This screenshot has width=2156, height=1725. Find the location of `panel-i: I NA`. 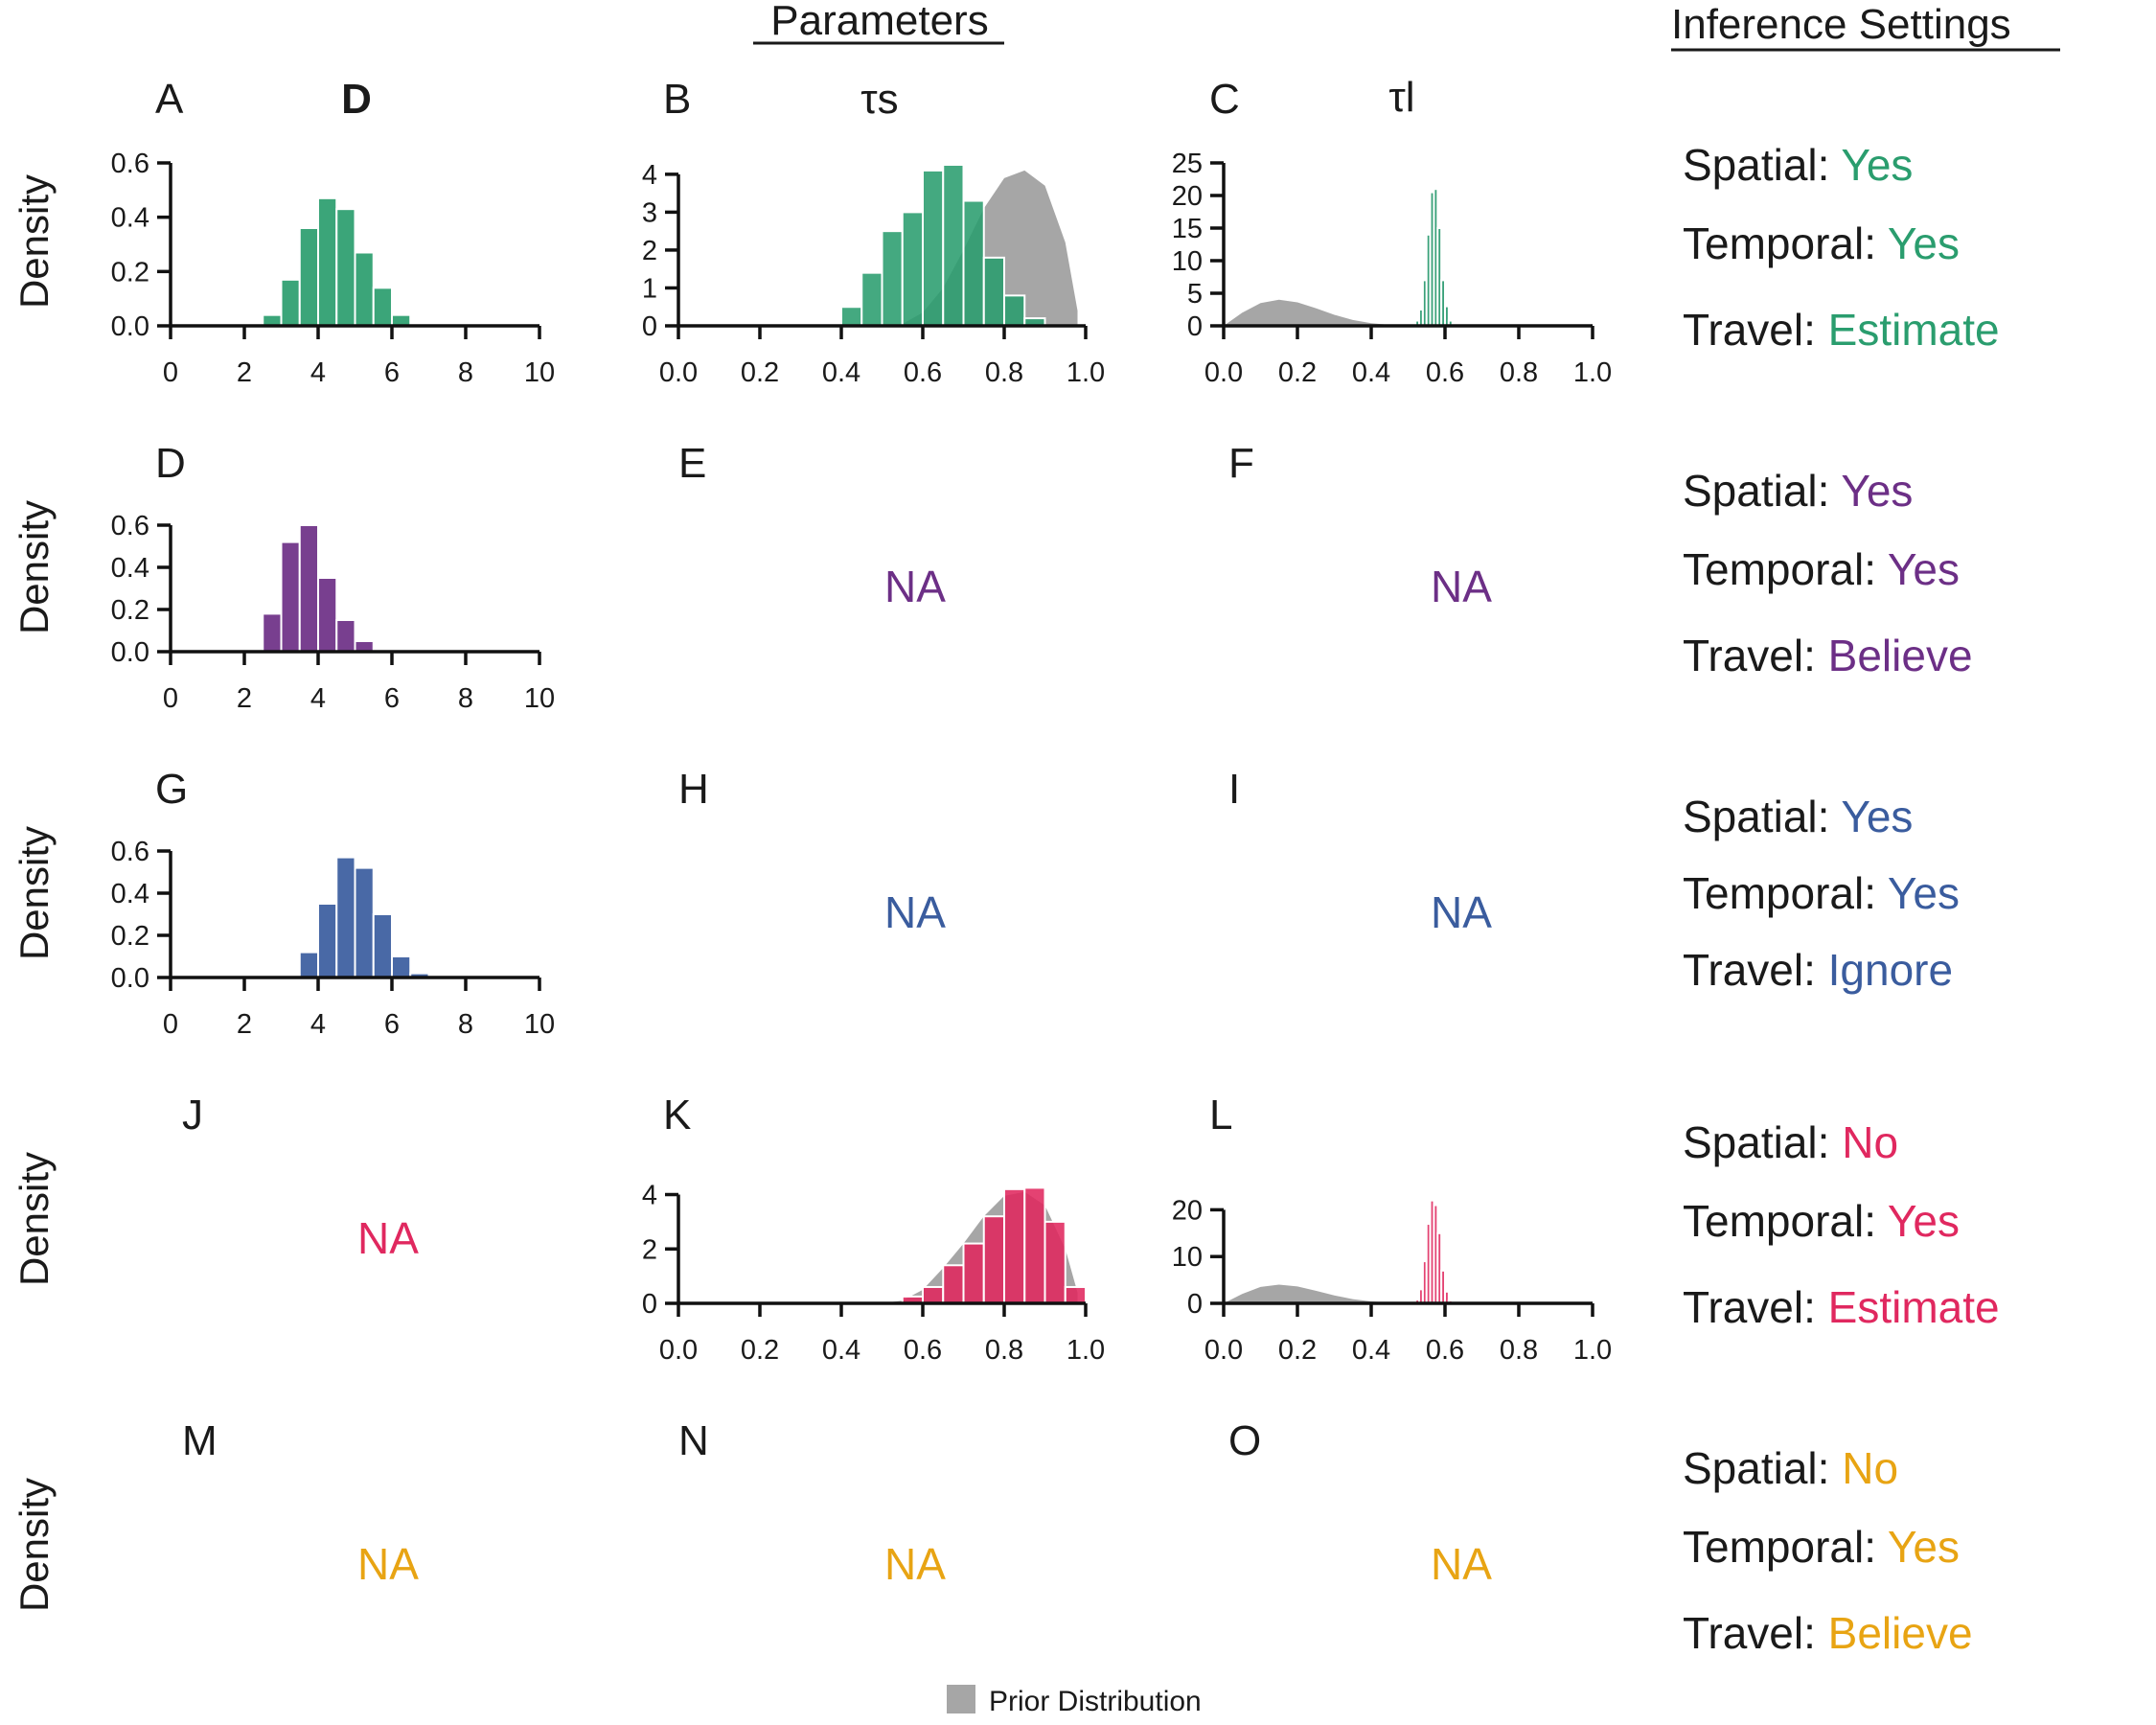

panel-i: I NA is located at coordinates (1360, 851).